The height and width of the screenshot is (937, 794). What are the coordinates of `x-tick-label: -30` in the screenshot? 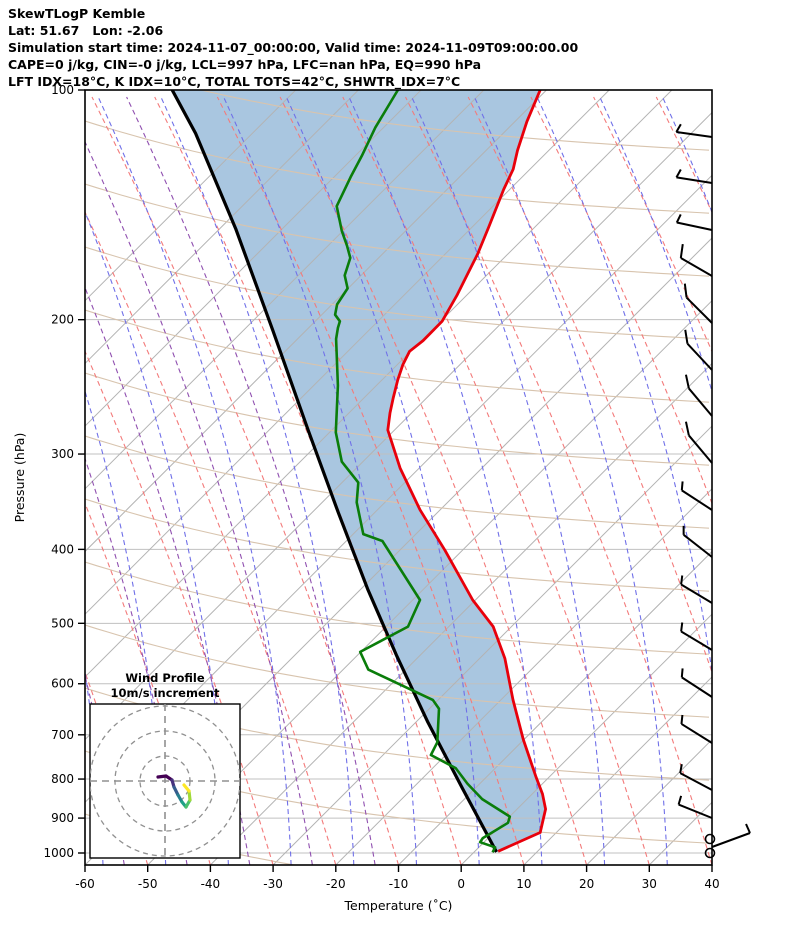 It's located at (273, 884).